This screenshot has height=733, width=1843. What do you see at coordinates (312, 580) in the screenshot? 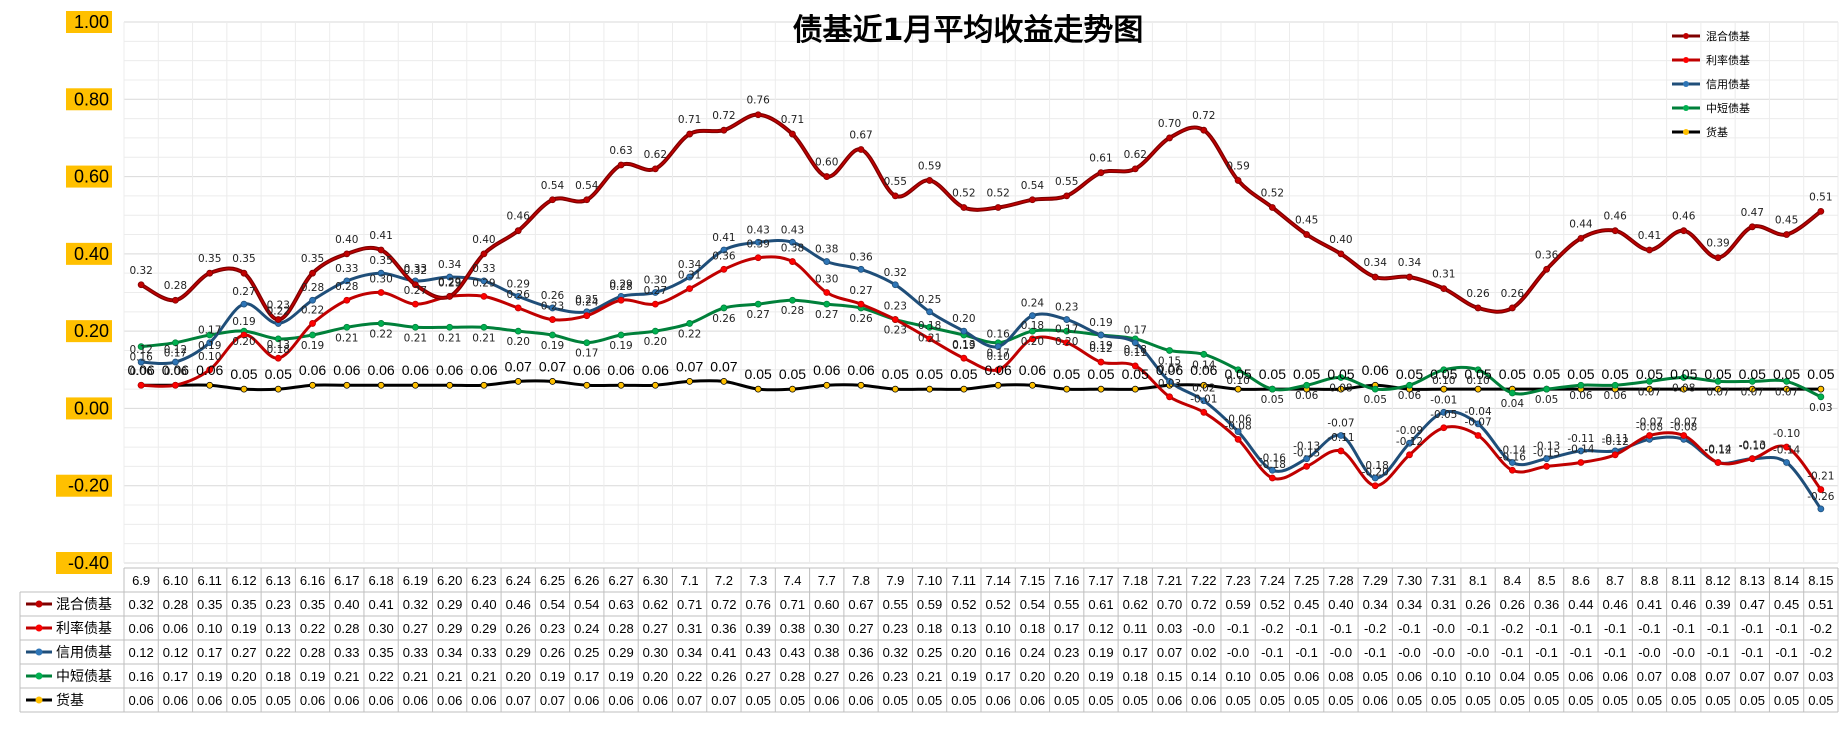
I see `table-category: 6.16` at bounding box center [312, 580].